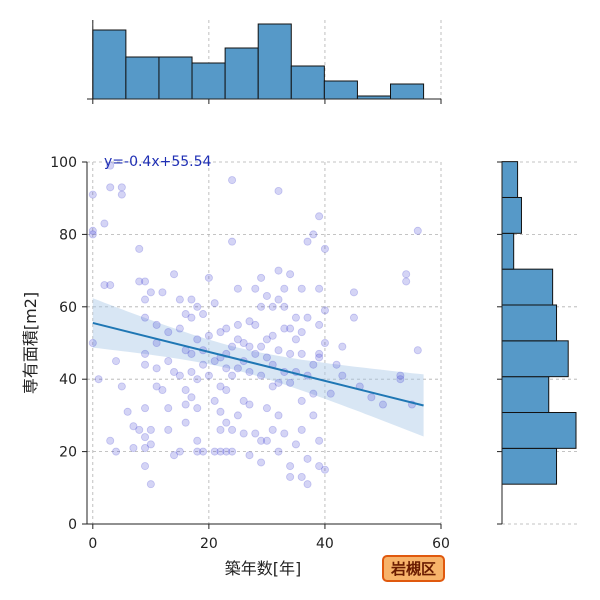 The height and width of the screenshot is (600, 600). I want to click on area-badge-box, so click(413, 568).